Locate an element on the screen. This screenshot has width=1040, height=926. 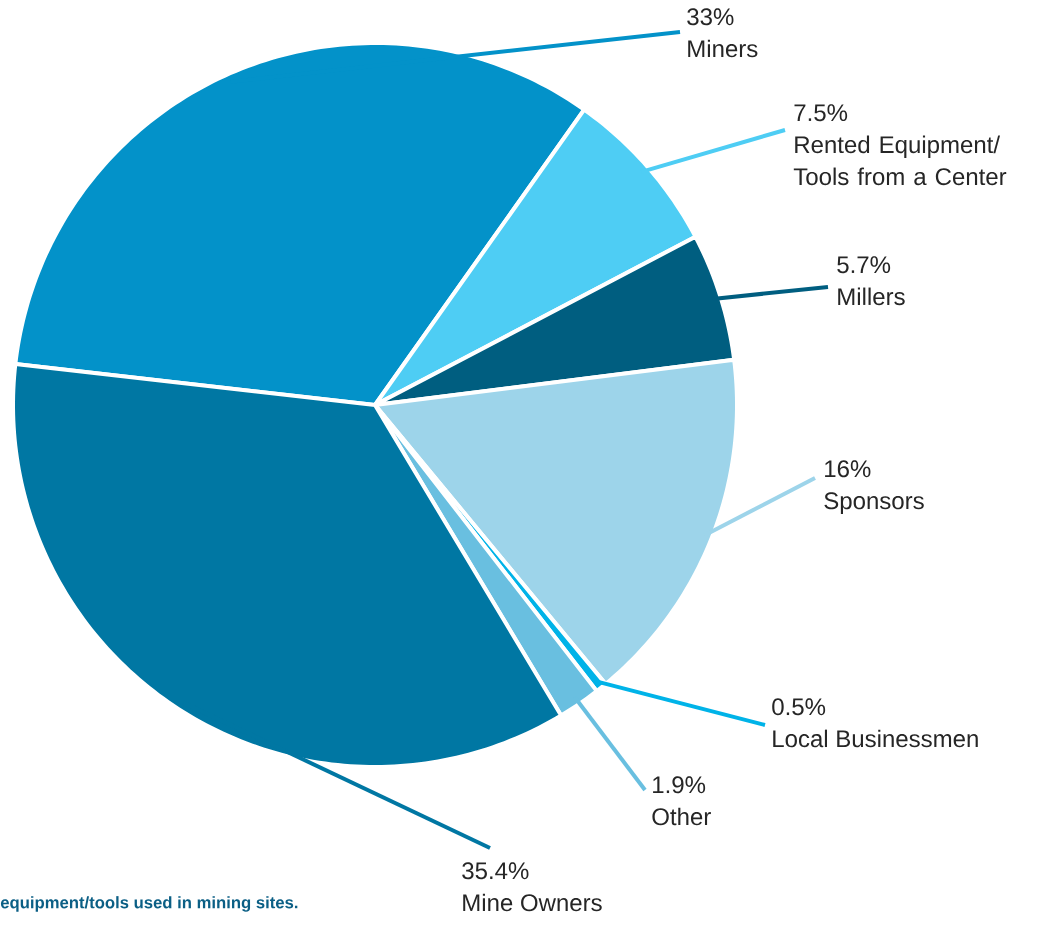
data-label: 7.5% is located at coordinates (821, 113).